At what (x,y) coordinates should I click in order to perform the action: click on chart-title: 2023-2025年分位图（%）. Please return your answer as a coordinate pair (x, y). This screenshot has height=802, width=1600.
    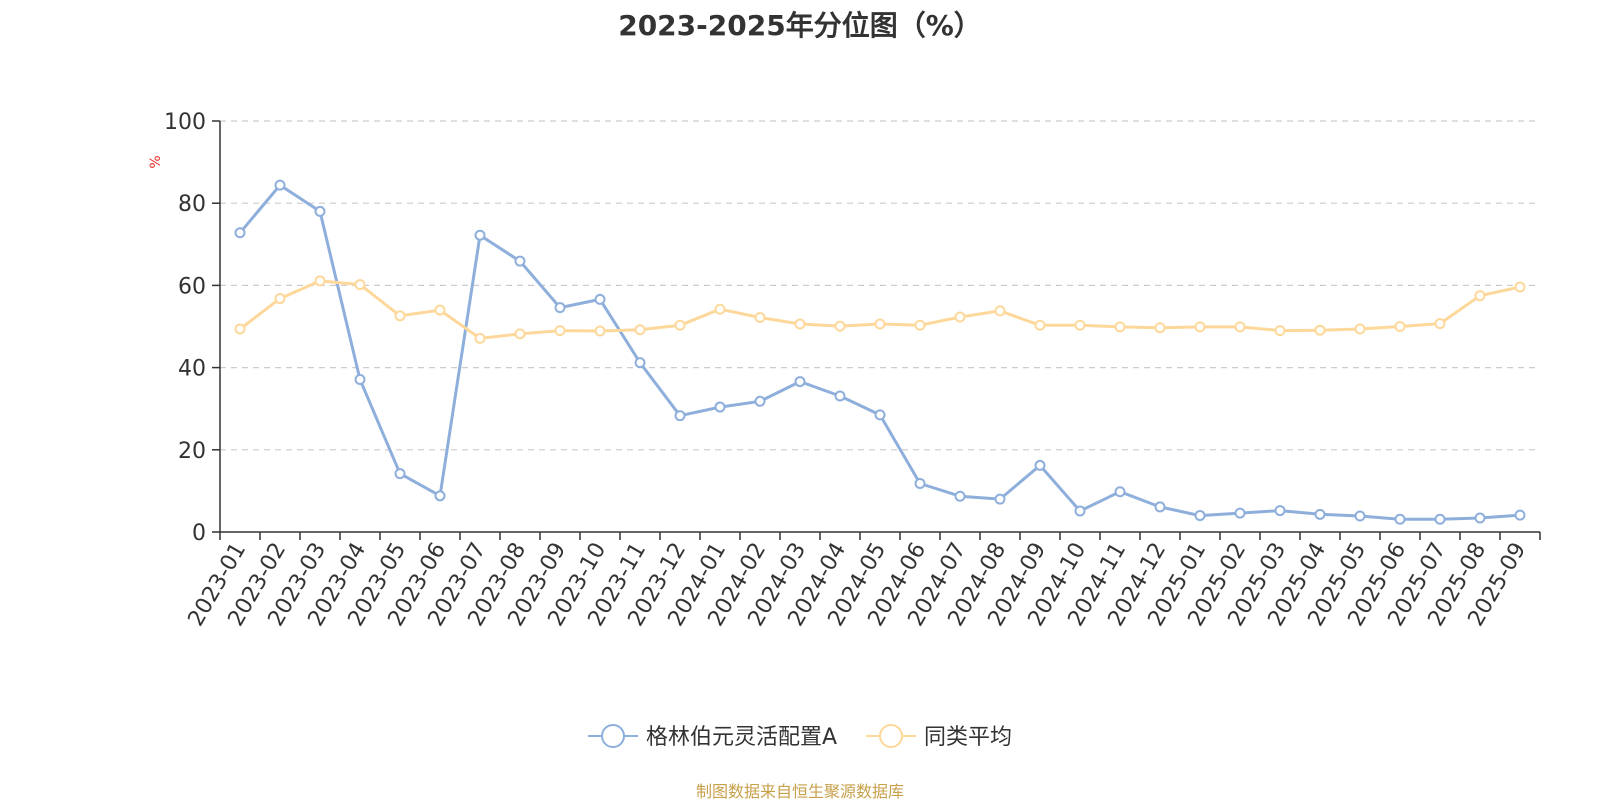
    Looking at the image, I should click on (800, 25).